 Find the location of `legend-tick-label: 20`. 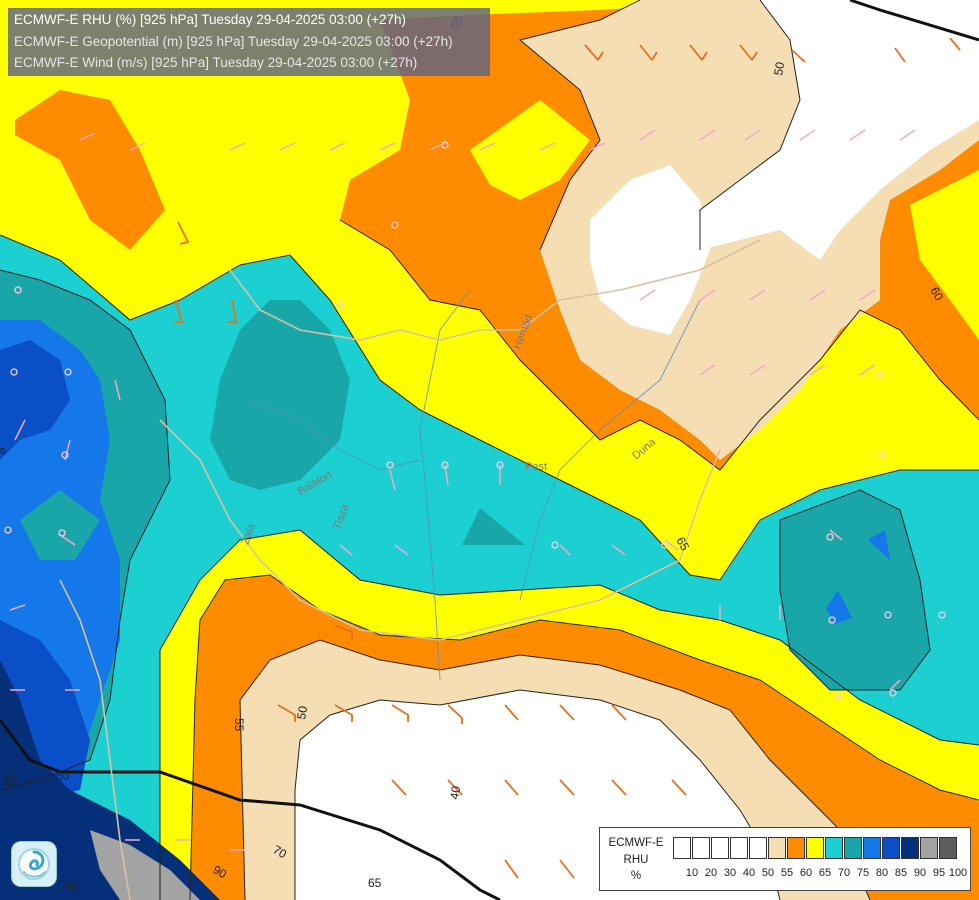

legend-tick-label: 20 is located at coordinates (711, 873).